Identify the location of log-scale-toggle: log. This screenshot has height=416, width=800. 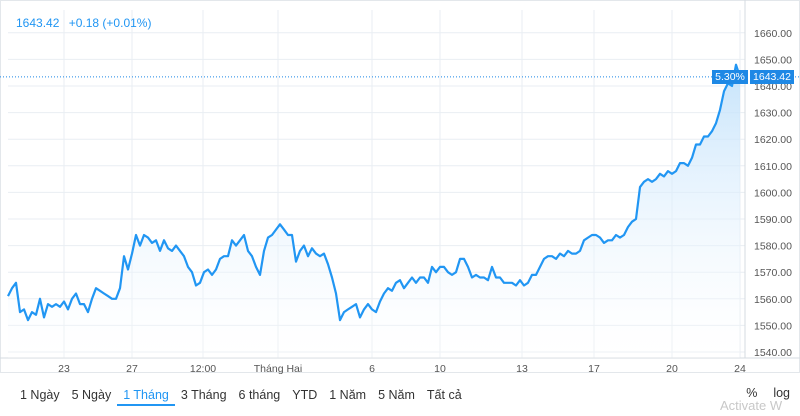
(781, 393).